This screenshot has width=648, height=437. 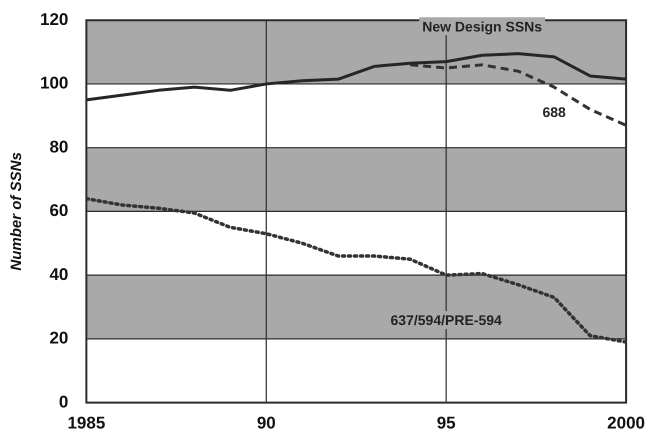 I want to click on y-tick-label: 120, so click(x=54, y=19).